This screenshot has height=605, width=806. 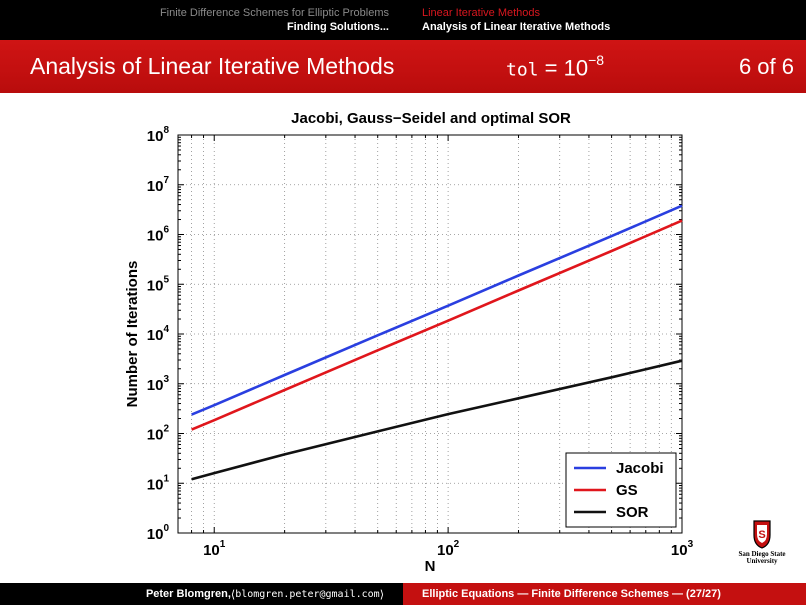 I want to click on legend-label-sor: SOR, so click(x=632, y=512).